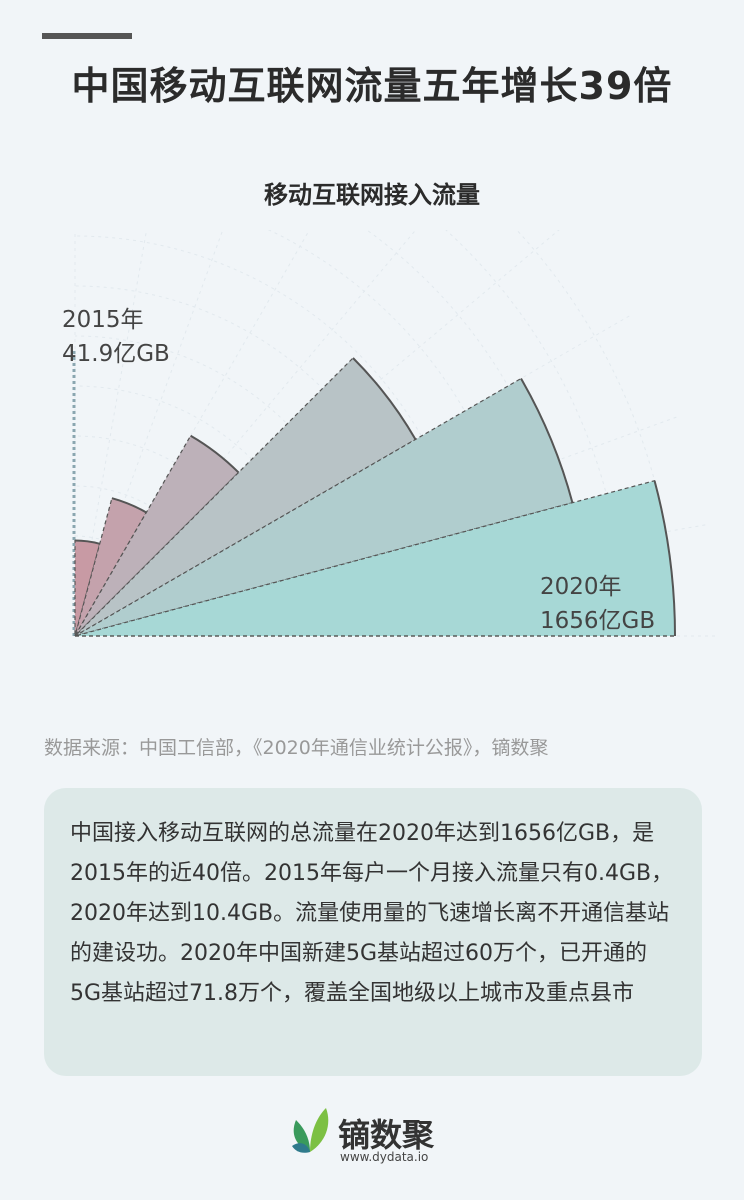 This screenshot has height=1200, width=744. I want to click on sector-arc-2020年, so click(664, 558).